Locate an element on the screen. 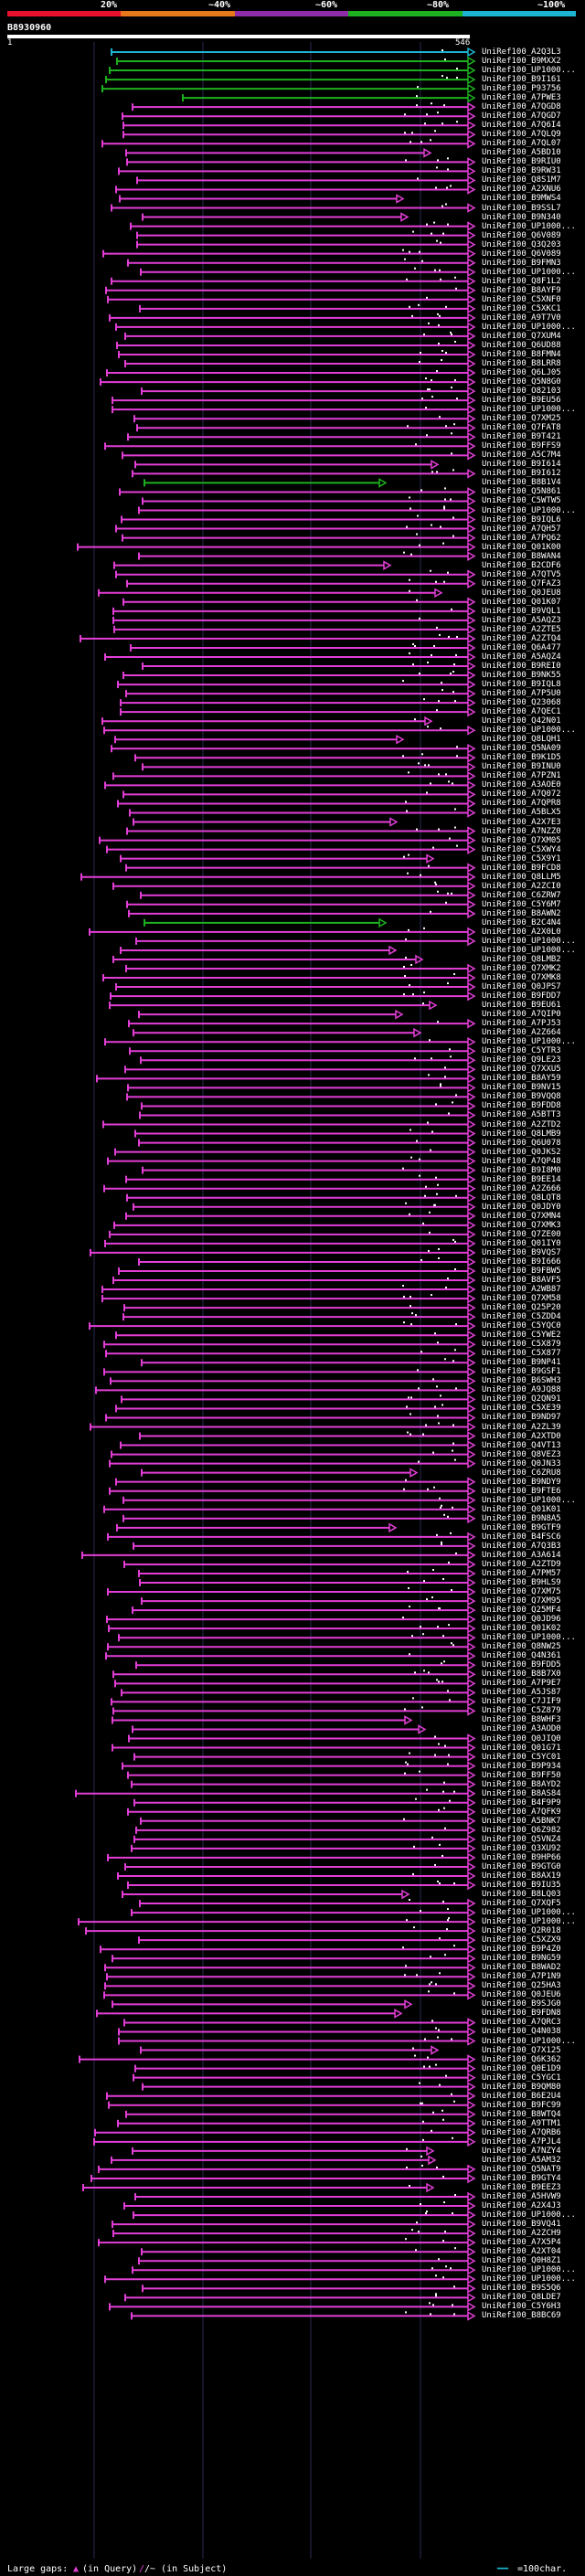 This screenshot has width=585, height=2576. hit-label: UniRef100_A7QGD8 is located at coordinates (521, 107).